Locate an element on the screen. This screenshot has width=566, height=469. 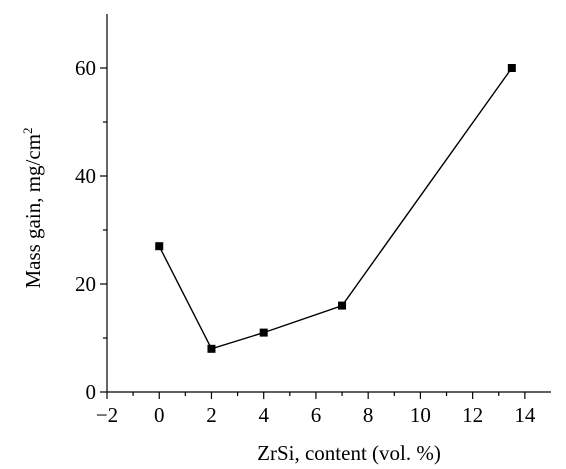
x-tick-label: 8 is located at coordinates (368, 415).